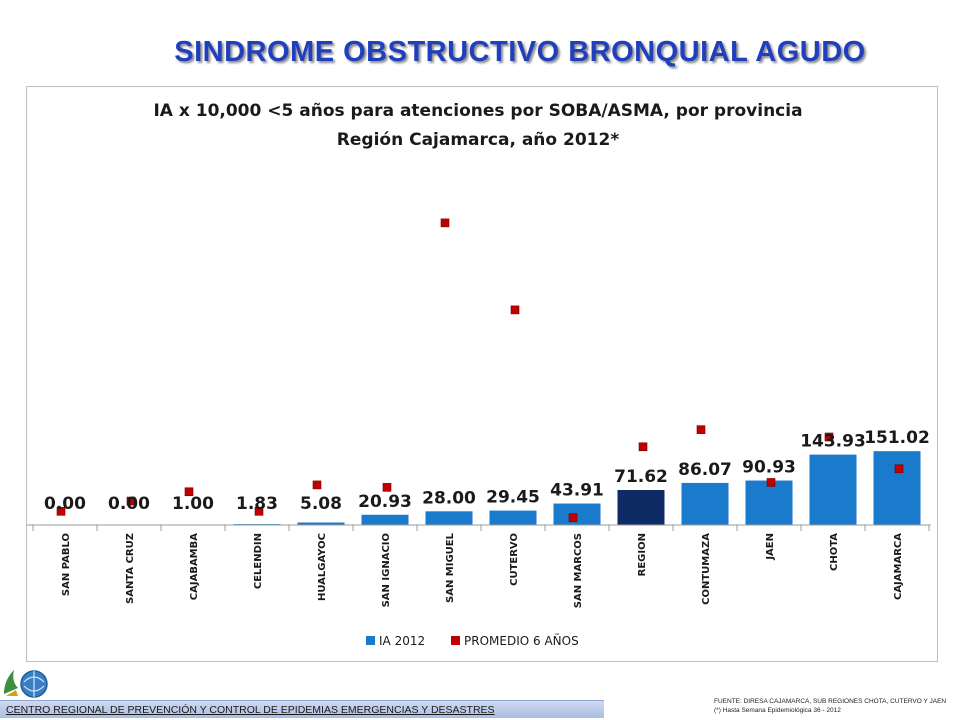 The width and height of the screenshot is (960, 720). I want to click on marker-chota, so click(829, 437).